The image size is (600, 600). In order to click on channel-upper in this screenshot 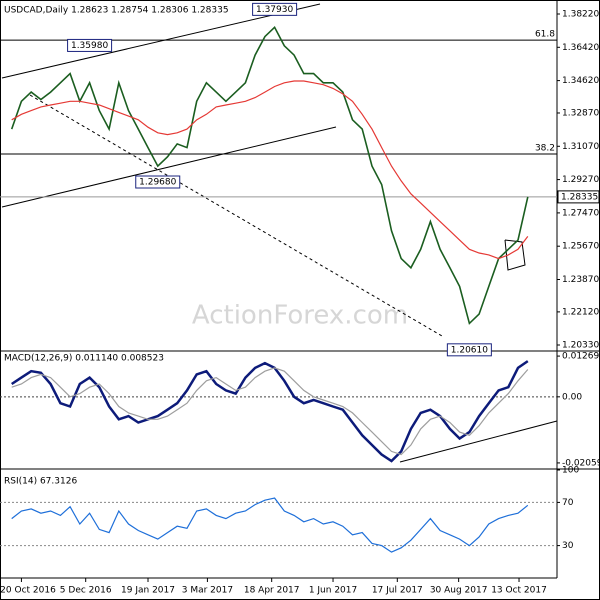, I will do `click(161, 41)`.